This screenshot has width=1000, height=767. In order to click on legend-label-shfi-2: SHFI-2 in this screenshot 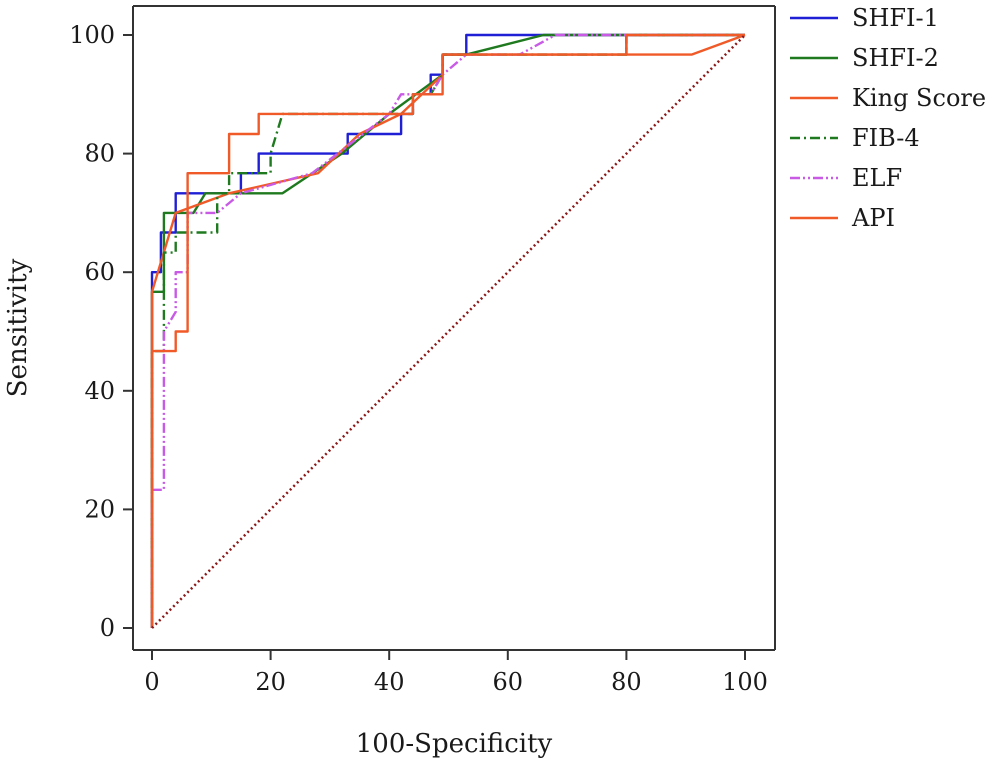, I will do `click(895, 58)`.